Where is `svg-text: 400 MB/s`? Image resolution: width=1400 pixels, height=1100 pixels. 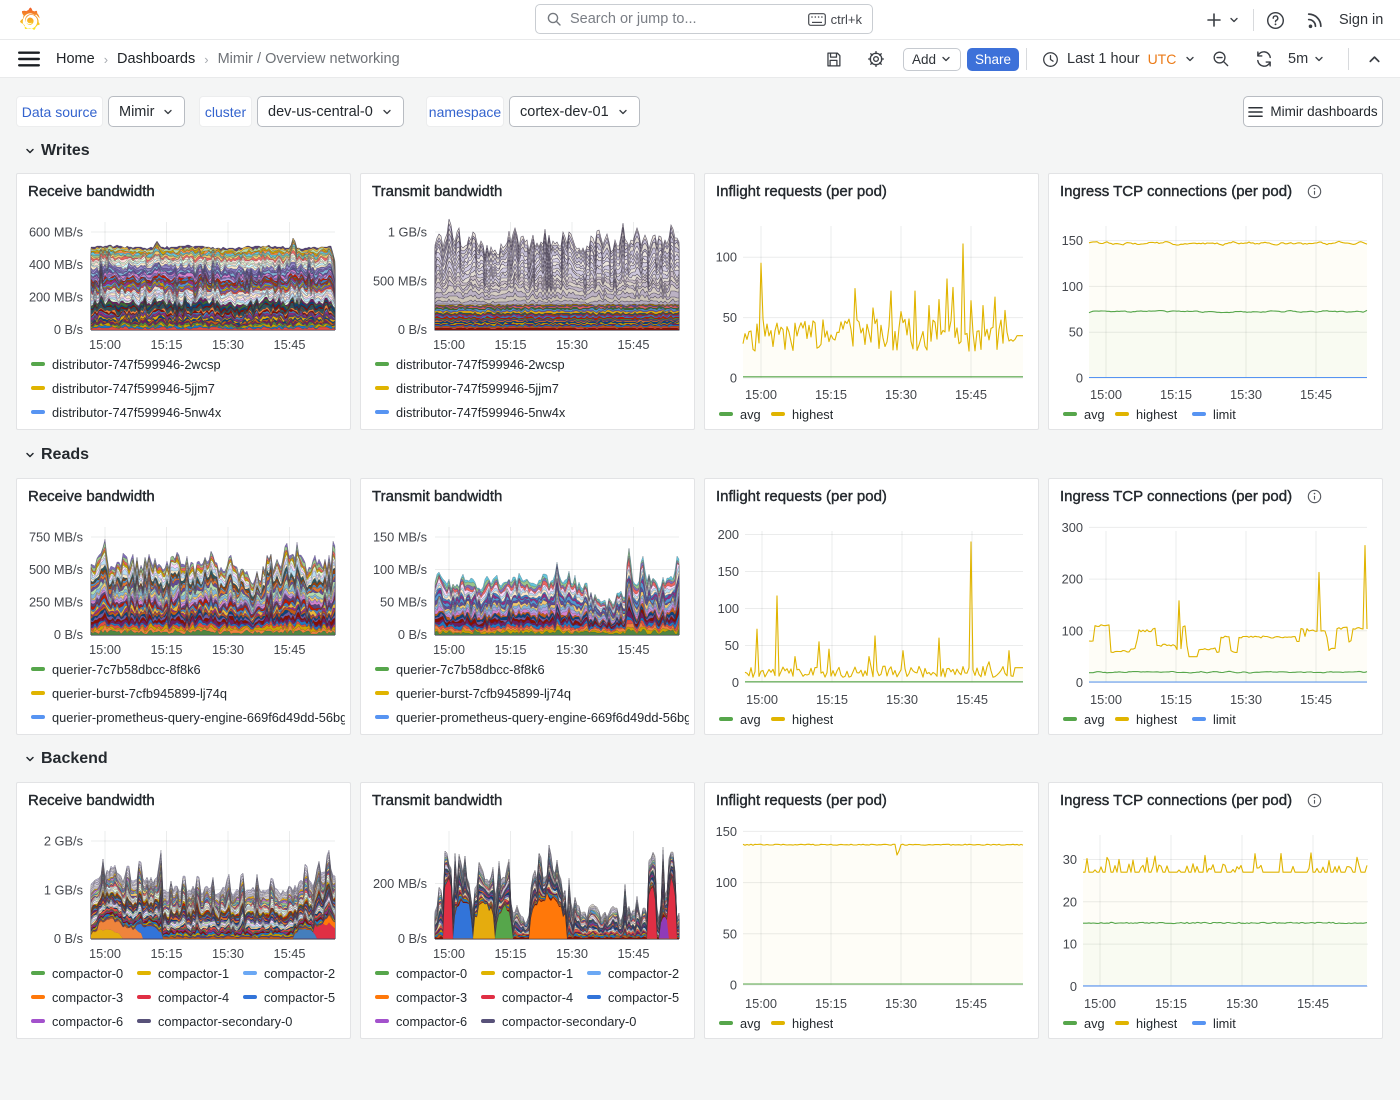 svg-text: 400 MB/s is located at coordinates (56, 264).